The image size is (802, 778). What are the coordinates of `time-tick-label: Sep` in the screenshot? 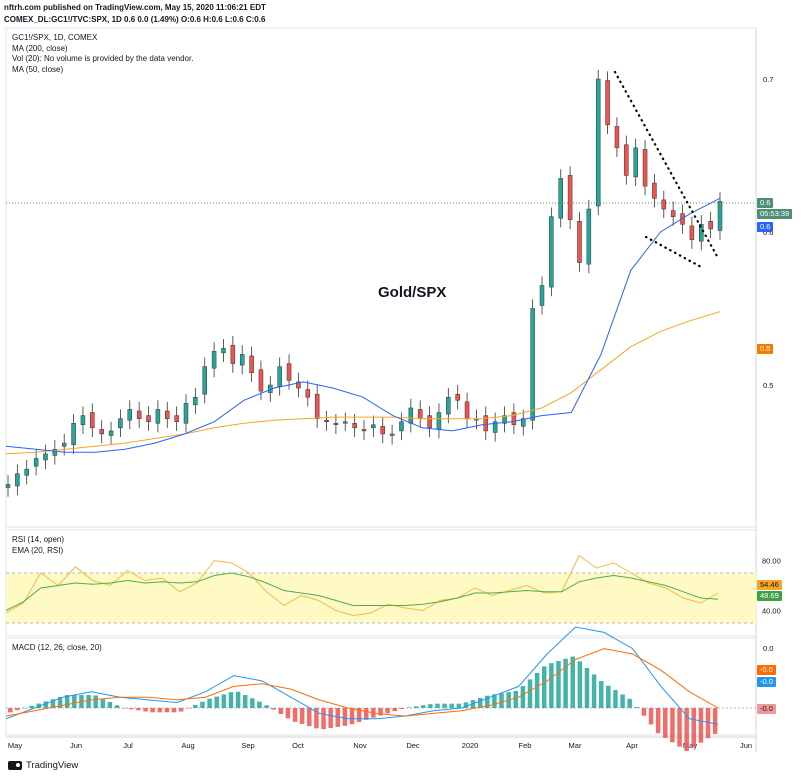 It's located at (247, 745).